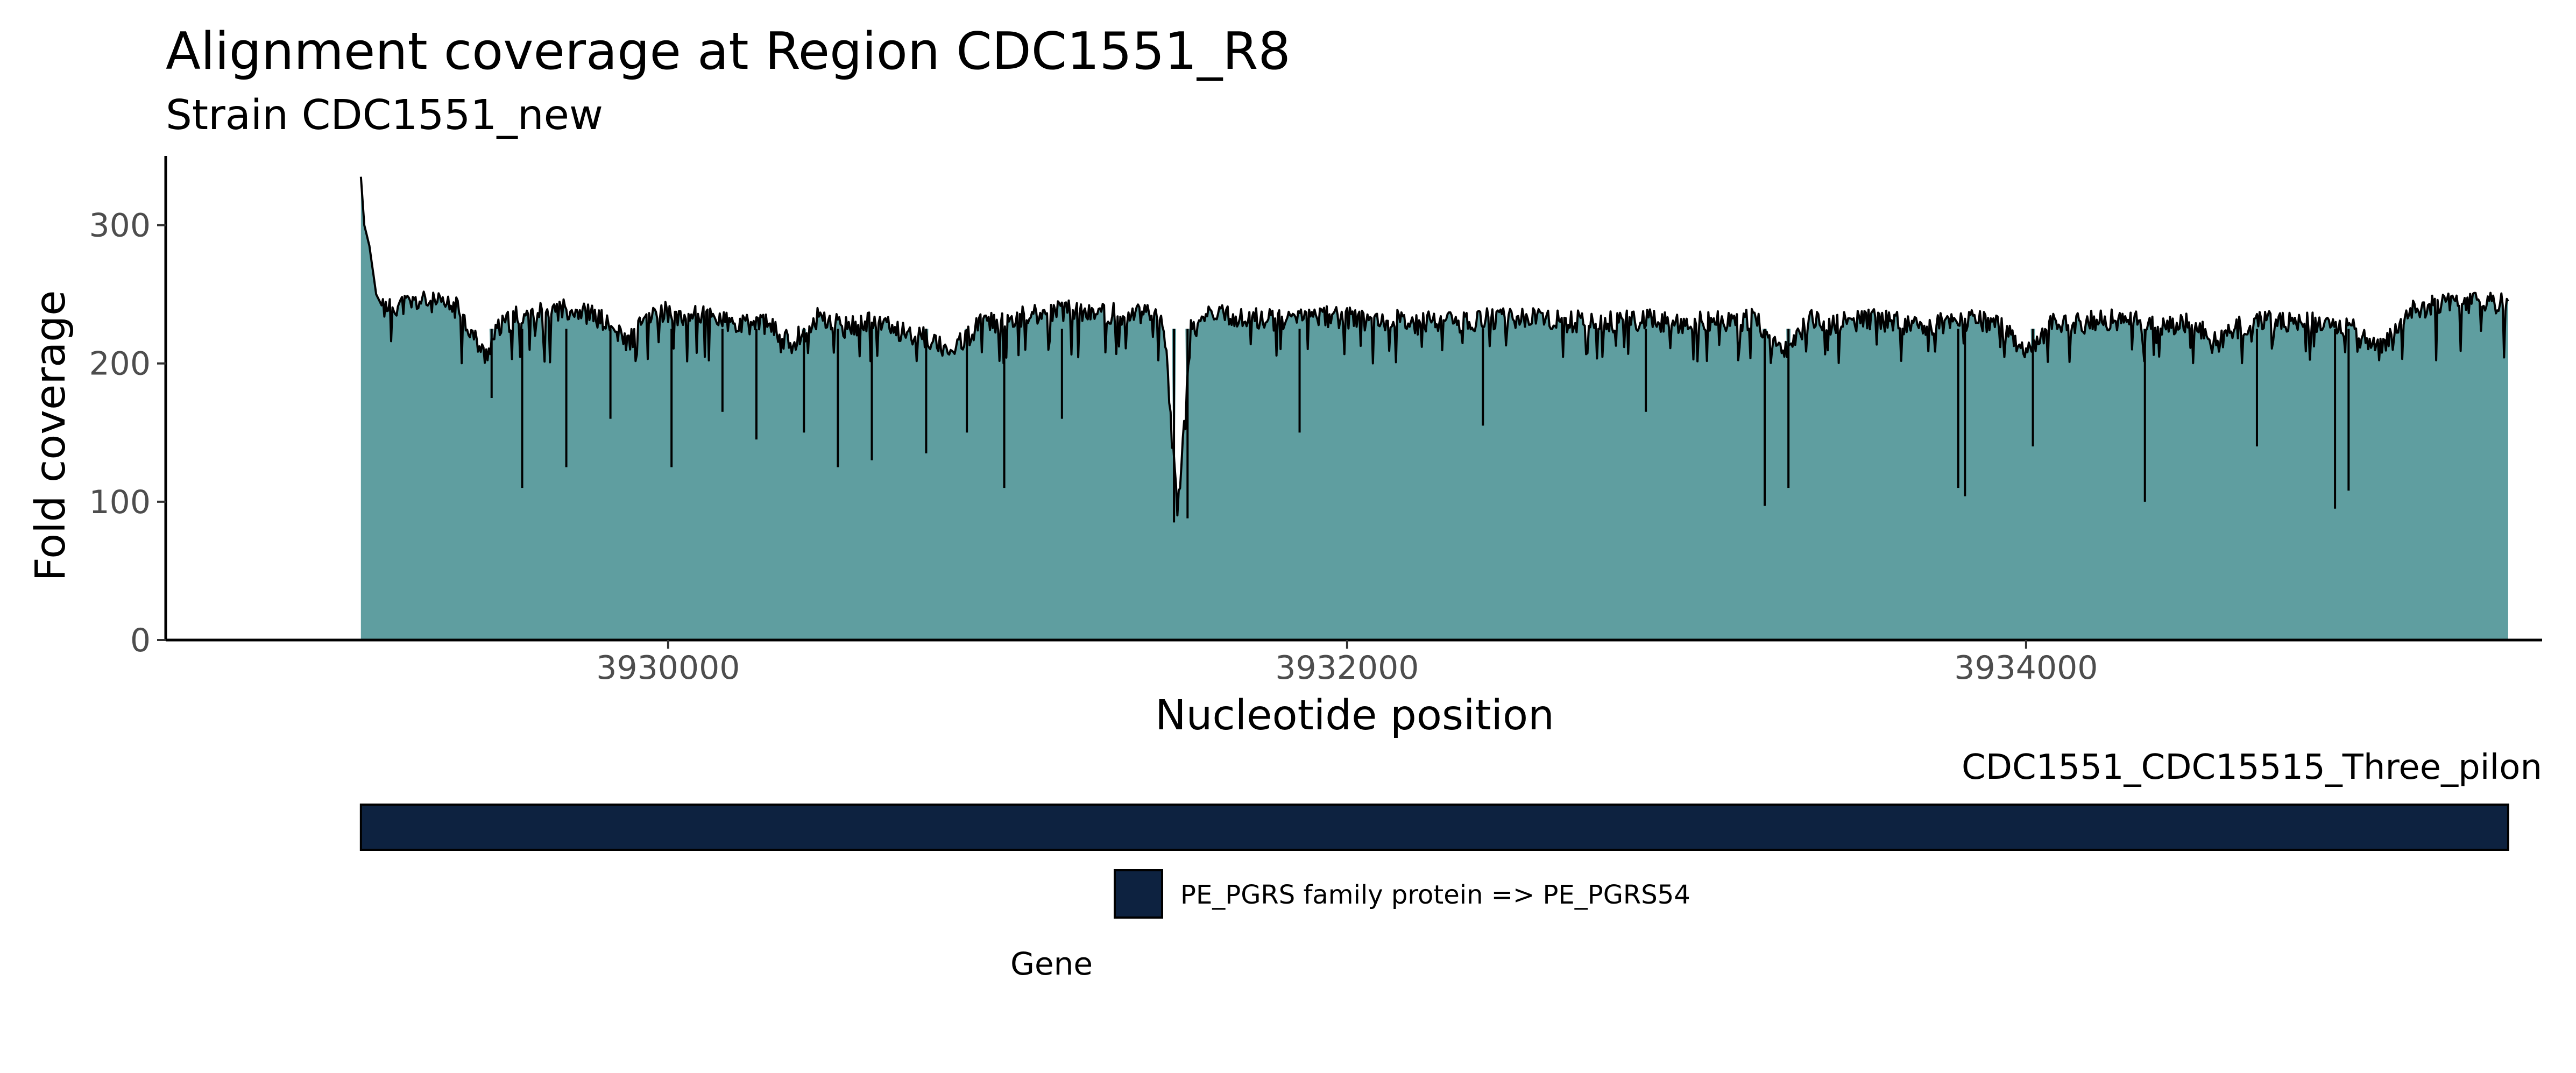  Describe the element at coordinates (2252, 767) in the screenshot. I see `annotation-track-label: CDC1551_CDC15515_Three_pilon` at that location.